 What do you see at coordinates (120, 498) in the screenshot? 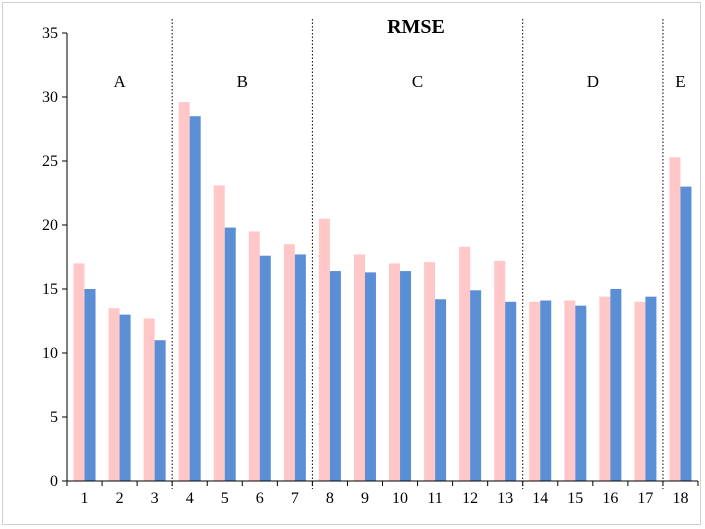
I see `x-tick-label-2: 2` at bounding box center [120, 498].